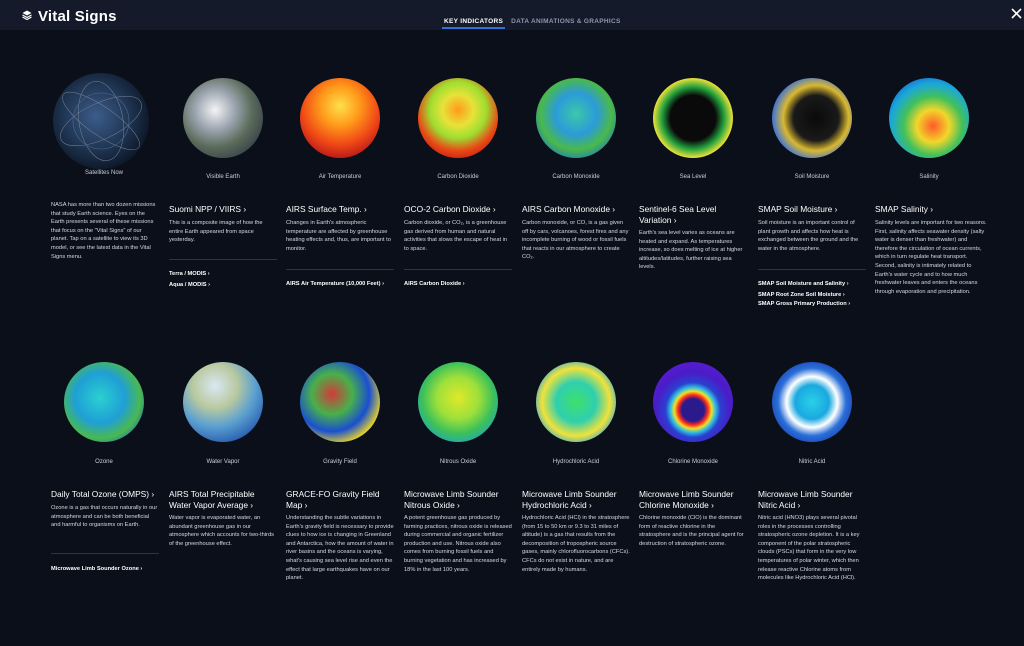 The width and height of the screenshot is (1024, 646). Describe the element at coordinates (798, 209) in the screenshot. I see `heading-smap-soil-moisture: SMAP Soil Moisture ›` at that location.